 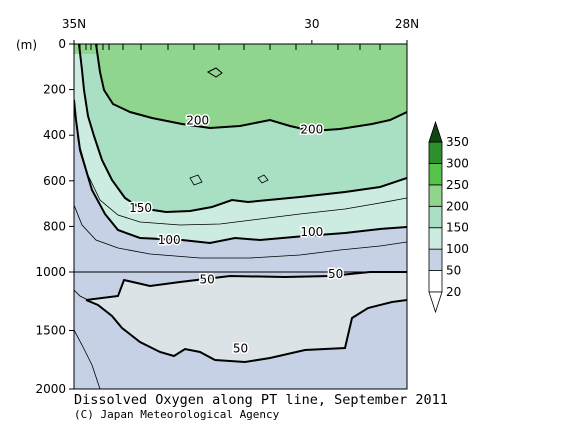 I want to click on y-tick-label: 1500, so click(x=50, y=331).